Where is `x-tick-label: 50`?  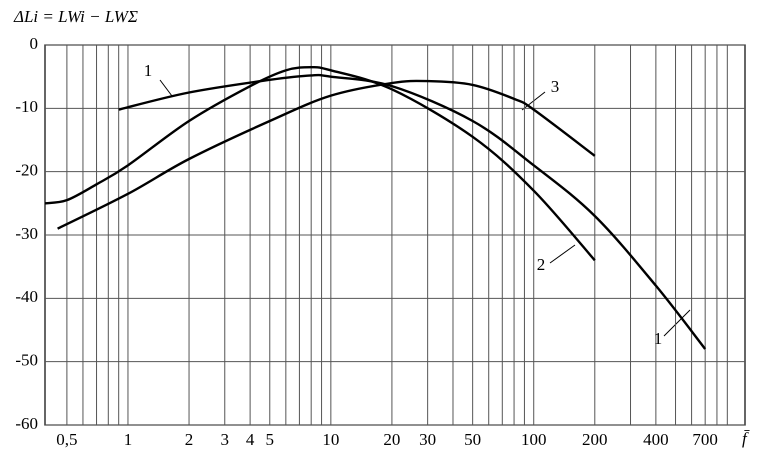 x-tick-label: 50 is located at coordinates (472, 439).